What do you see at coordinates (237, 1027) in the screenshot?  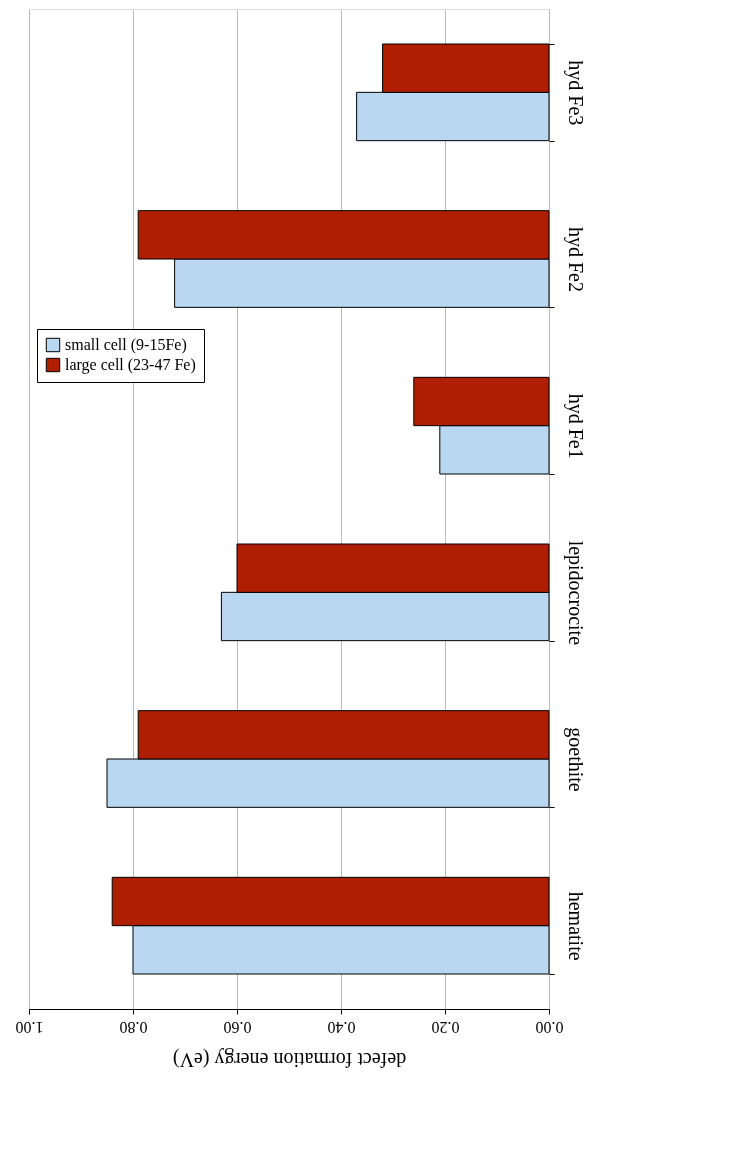 I see `x-tick-label: 0.60` at bounding box center [237, 1027].